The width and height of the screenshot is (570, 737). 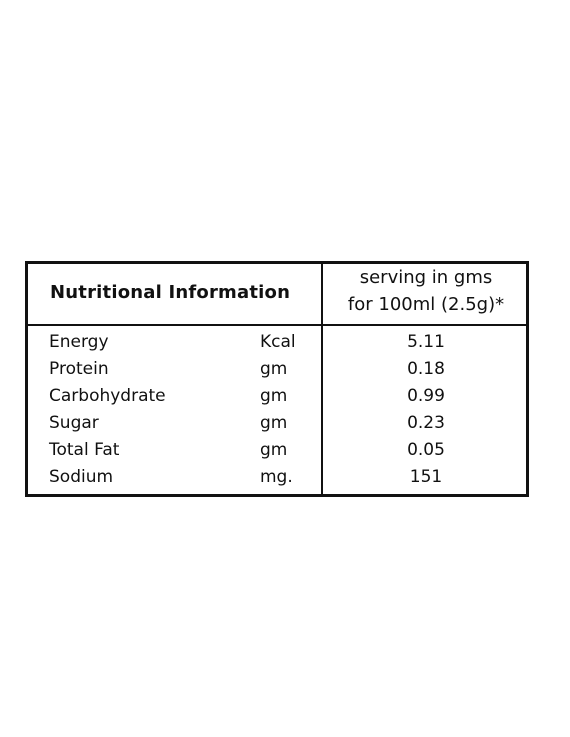 I want to click on header-divider, so click(x=277, y=325).